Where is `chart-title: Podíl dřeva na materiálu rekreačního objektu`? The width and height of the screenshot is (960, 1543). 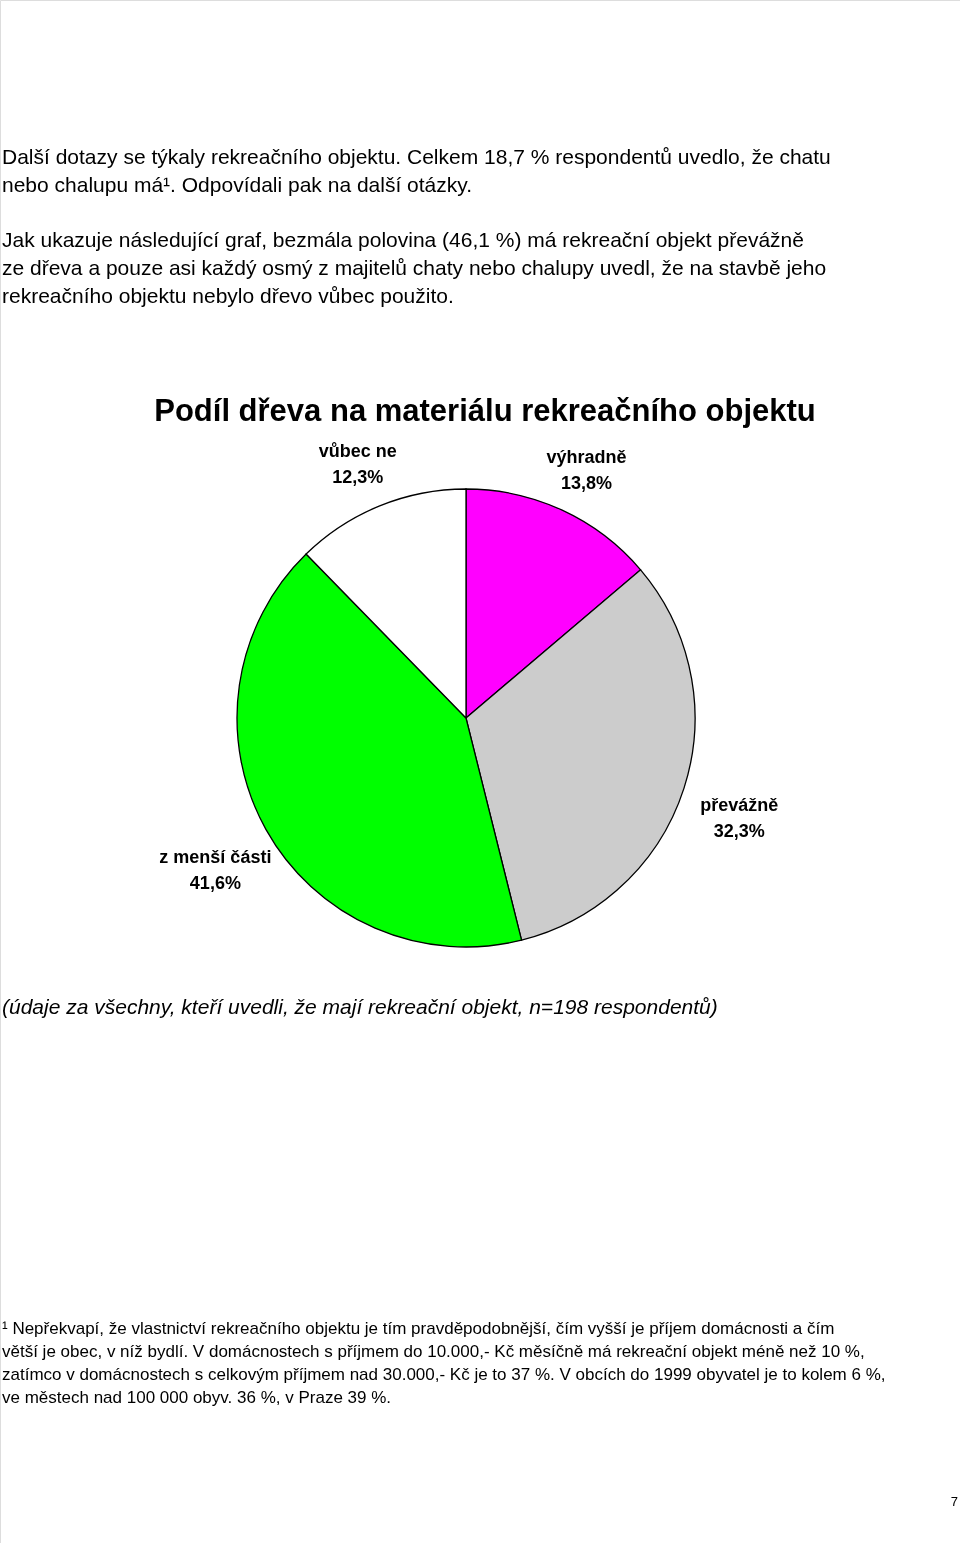 chart-title: Podíl dřeva na materiálu rekreačního objektu is located at coordinates (485, 410).